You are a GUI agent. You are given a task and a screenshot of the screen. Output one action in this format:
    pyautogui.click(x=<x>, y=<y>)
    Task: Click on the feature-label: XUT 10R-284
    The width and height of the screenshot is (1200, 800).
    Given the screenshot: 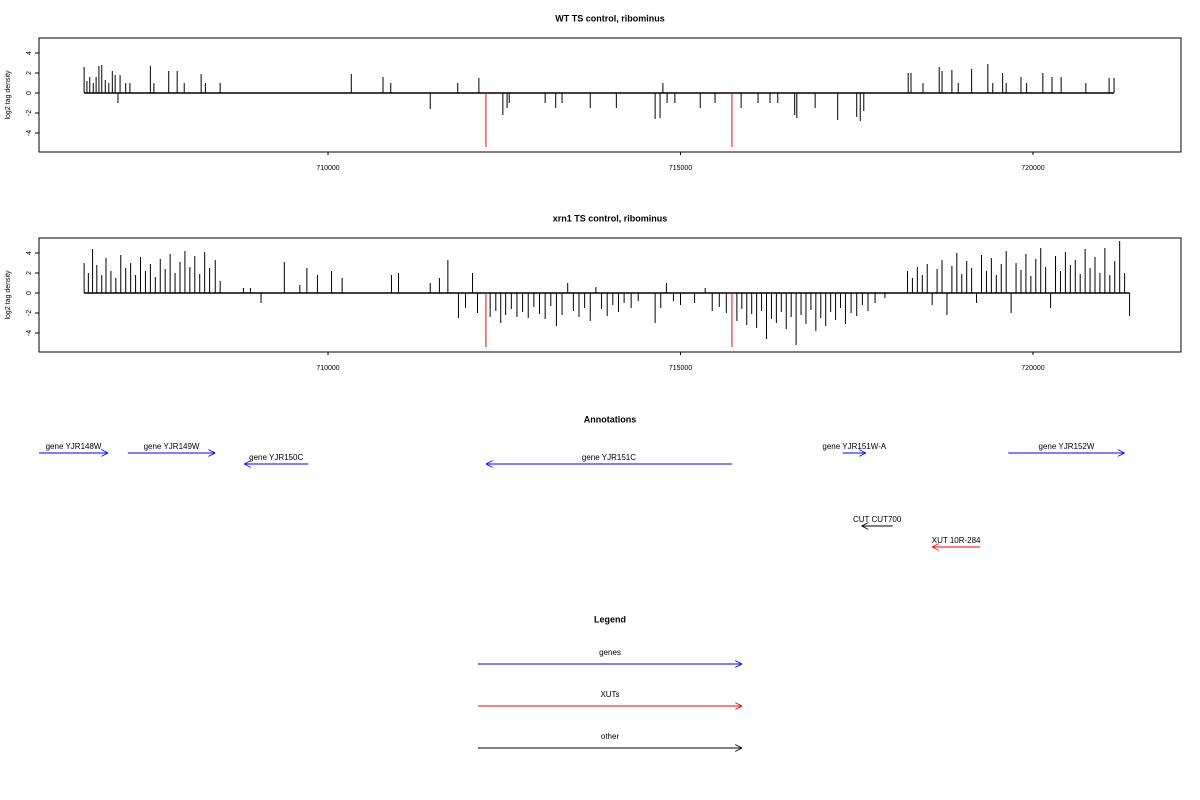 What is the action you would take?
    pyautogui.click(x=956, y=540)
    